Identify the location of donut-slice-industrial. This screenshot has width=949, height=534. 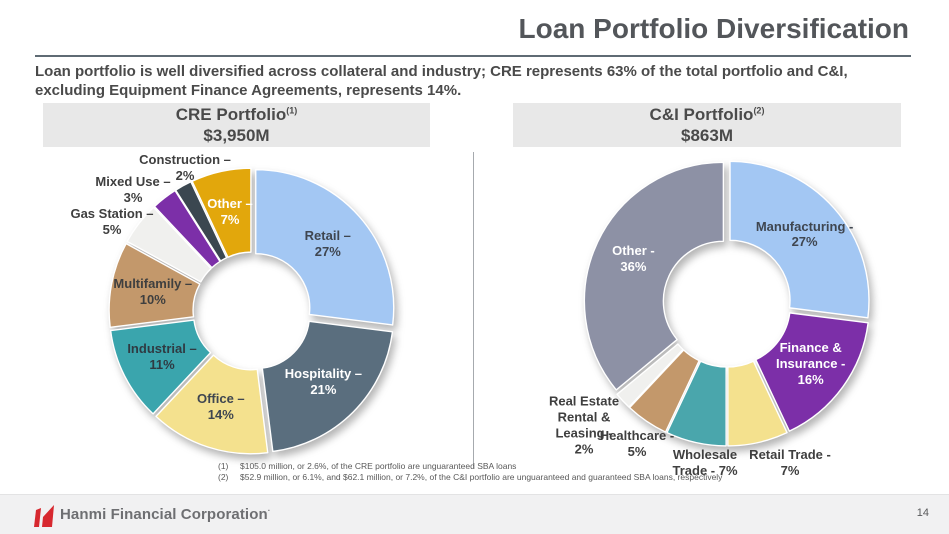
(160, 367).